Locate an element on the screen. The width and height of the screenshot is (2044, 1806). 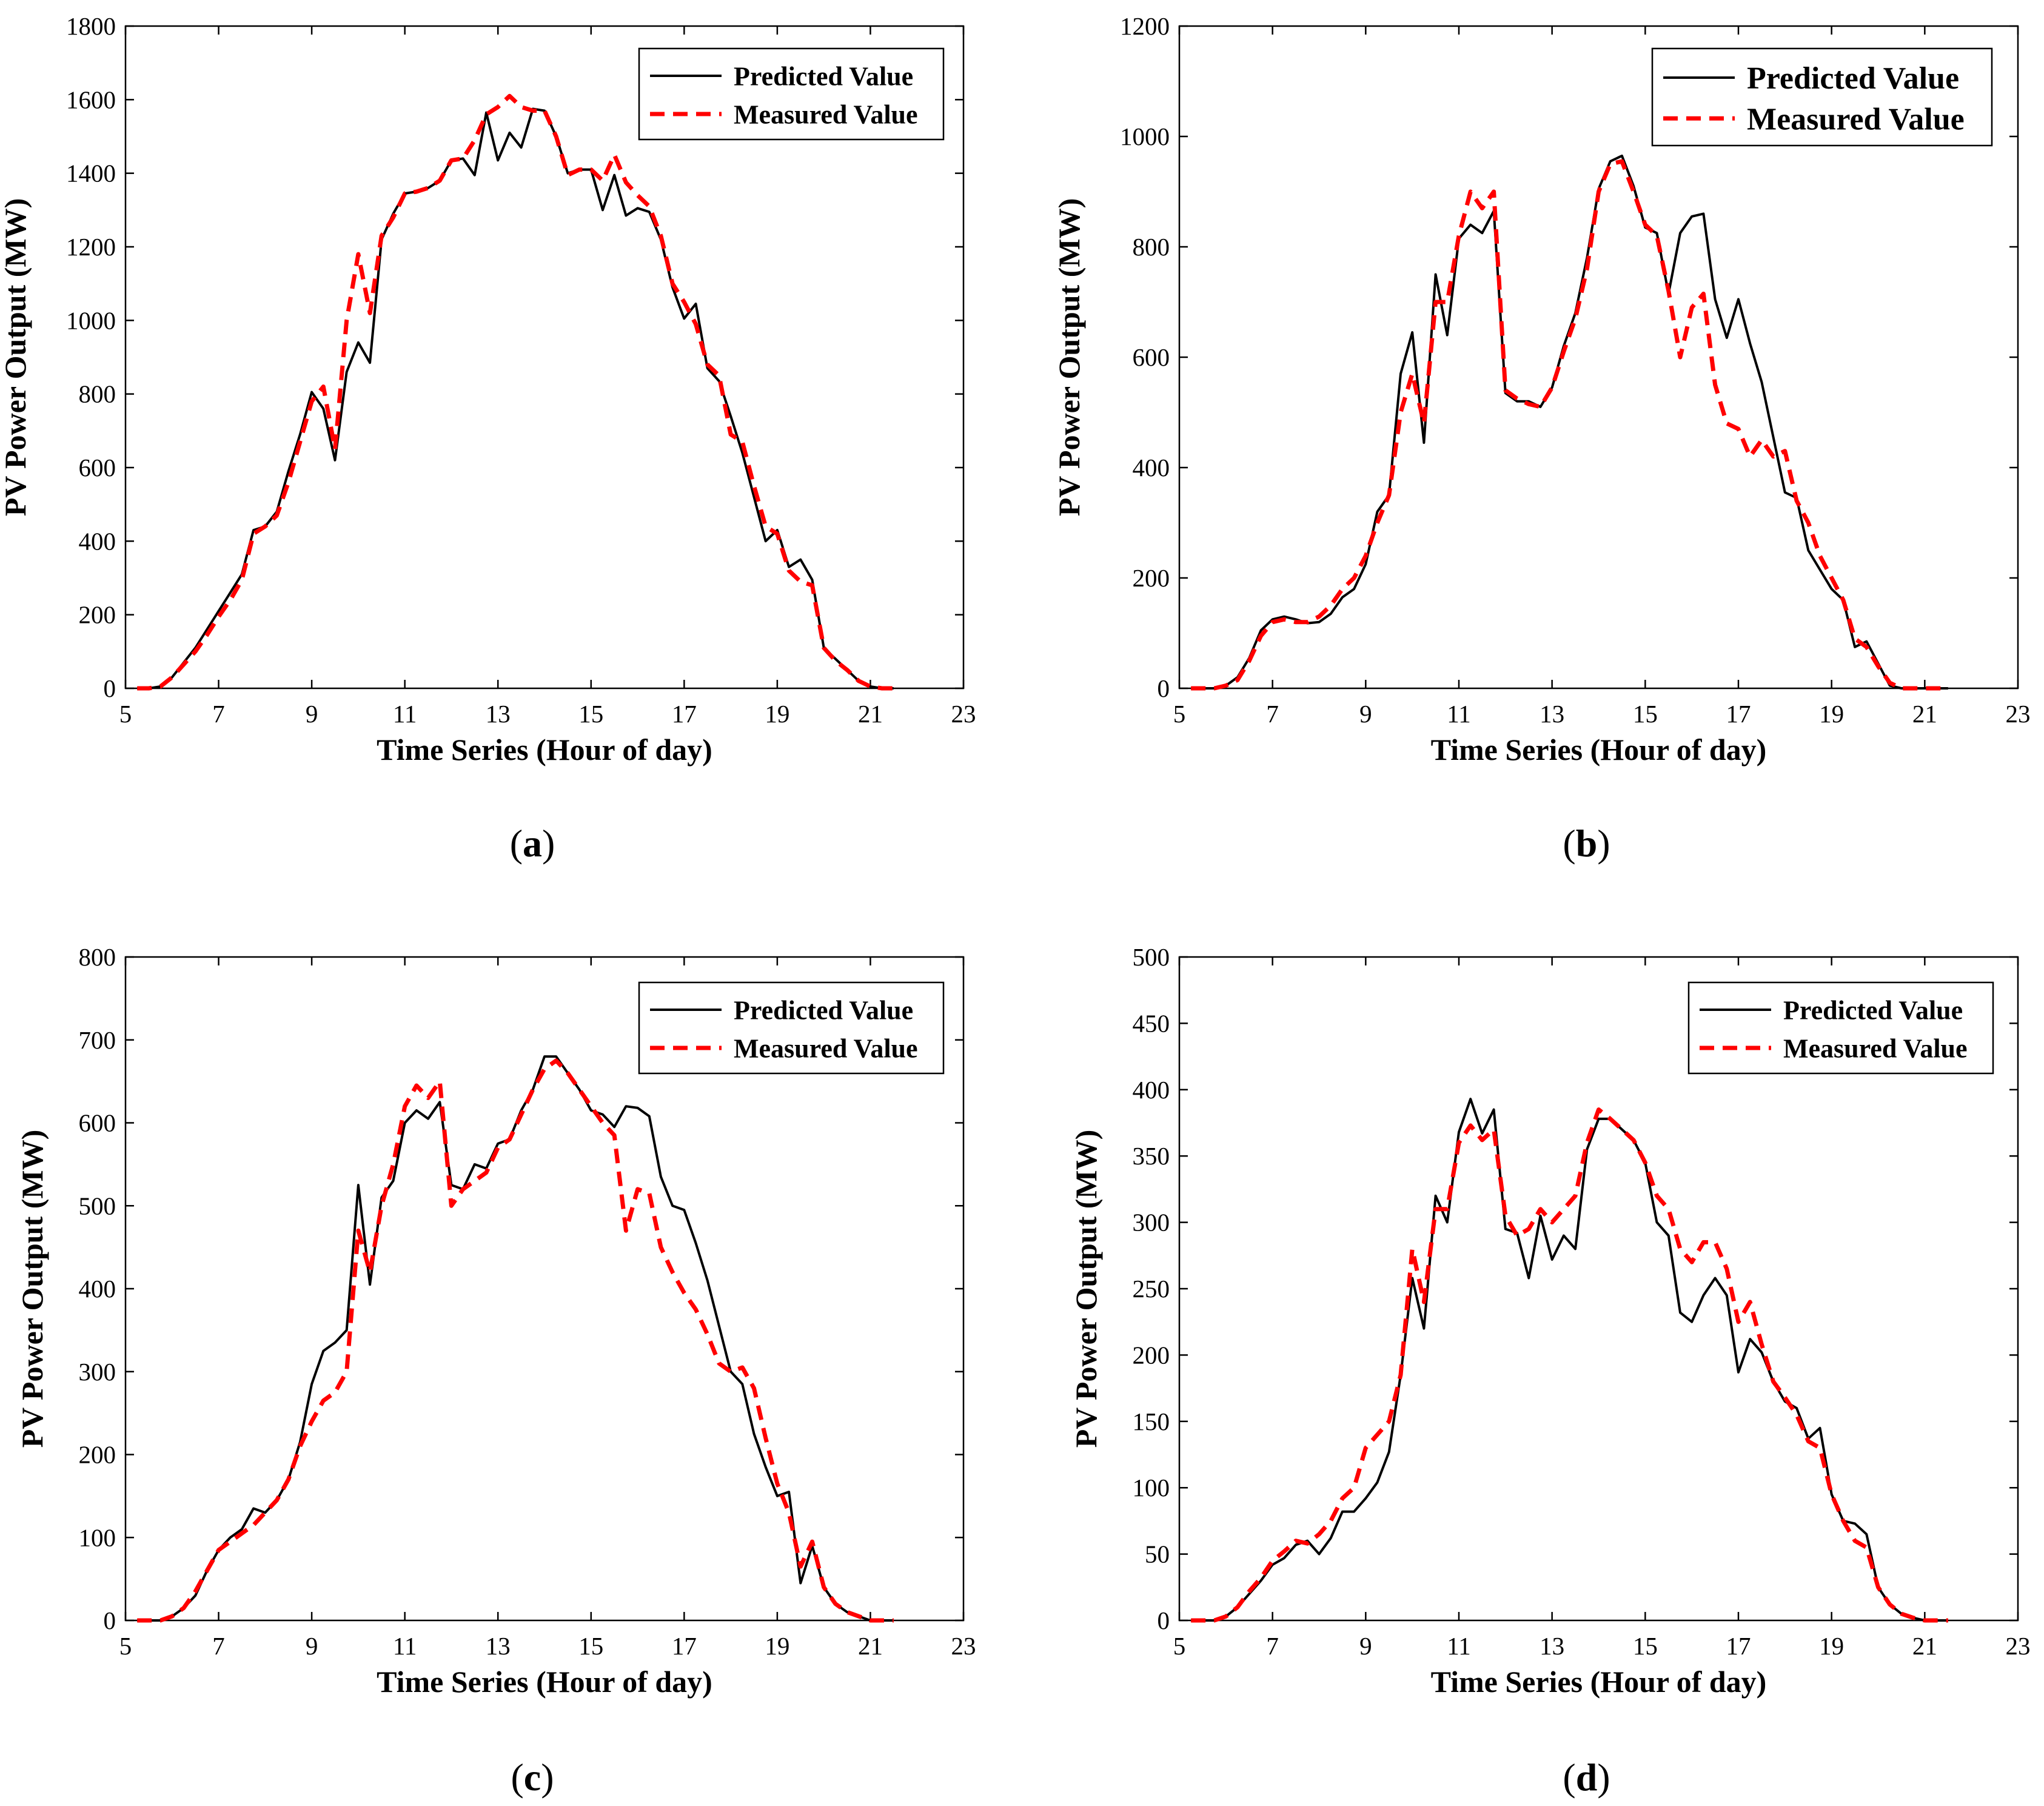
panel-caption: (a) is located at coordinates (533, 844).